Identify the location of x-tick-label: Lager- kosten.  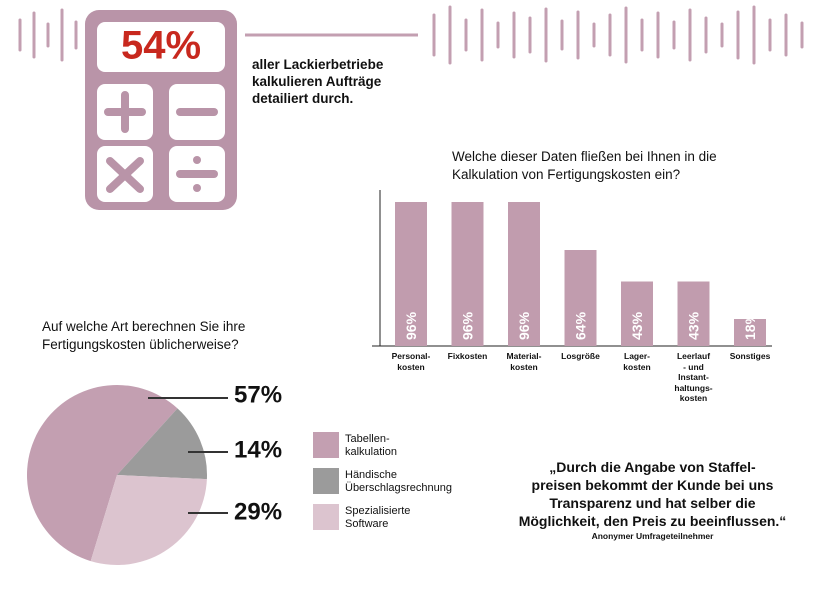
(637, 361).